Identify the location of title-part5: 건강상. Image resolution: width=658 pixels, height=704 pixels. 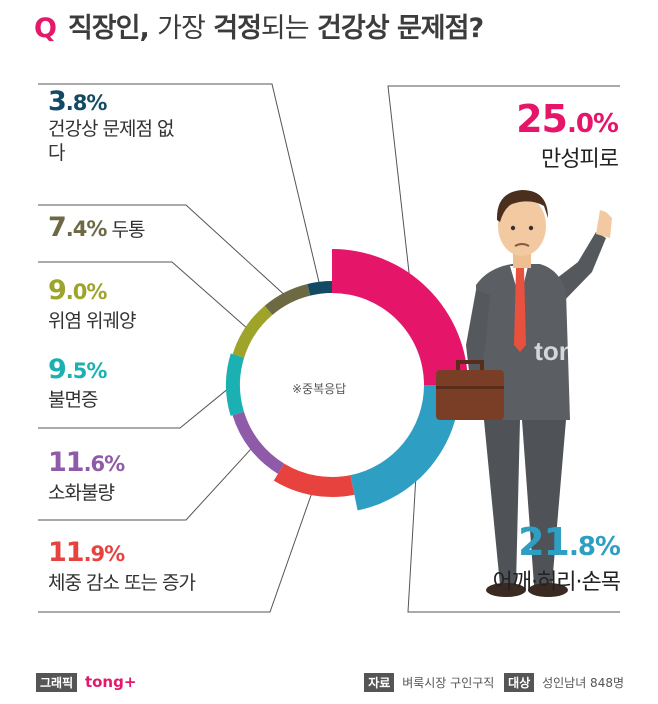
(353, 28).